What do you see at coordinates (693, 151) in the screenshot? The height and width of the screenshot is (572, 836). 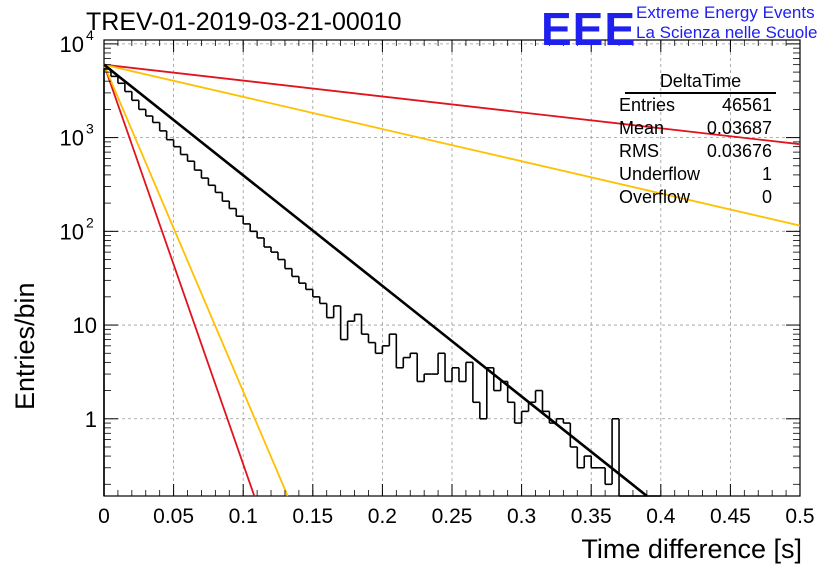 I see `stats-row-rms: RMS 0.03676` at bounding box center [693, 151].